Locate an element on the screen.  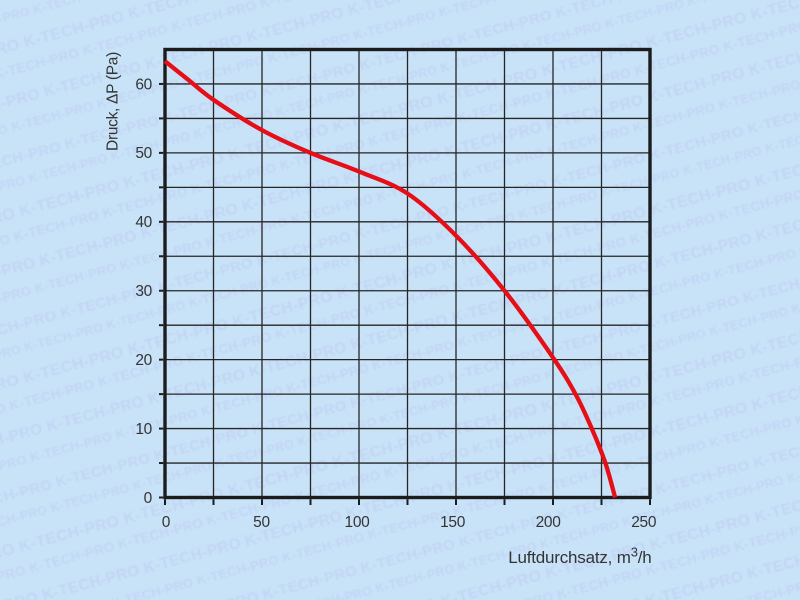
svg-text: 100 is located at coordinates (358, 522).